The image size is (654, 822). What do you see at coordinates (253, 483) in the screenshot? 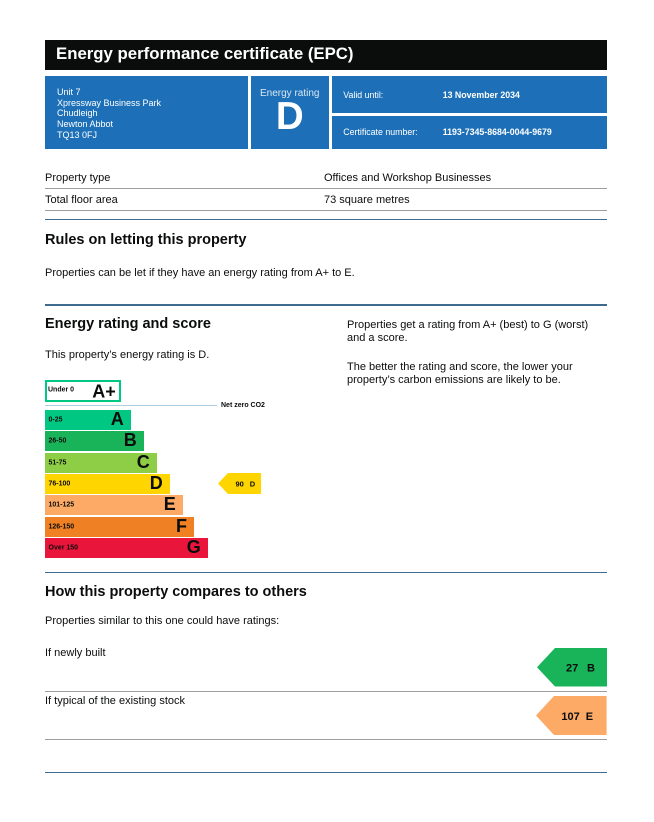
I see `svg-text: D` at bounding box center [253, 483].